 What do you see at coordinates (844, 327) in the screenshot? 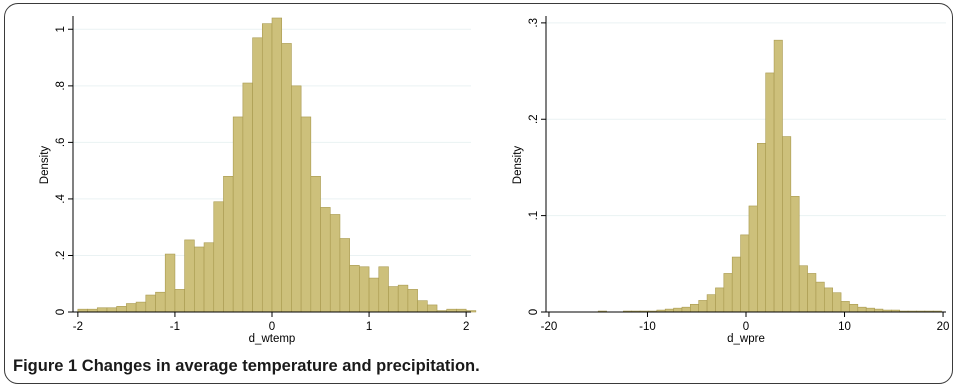
I see `x-tick-label: 10` at bounding box center [844, 327].